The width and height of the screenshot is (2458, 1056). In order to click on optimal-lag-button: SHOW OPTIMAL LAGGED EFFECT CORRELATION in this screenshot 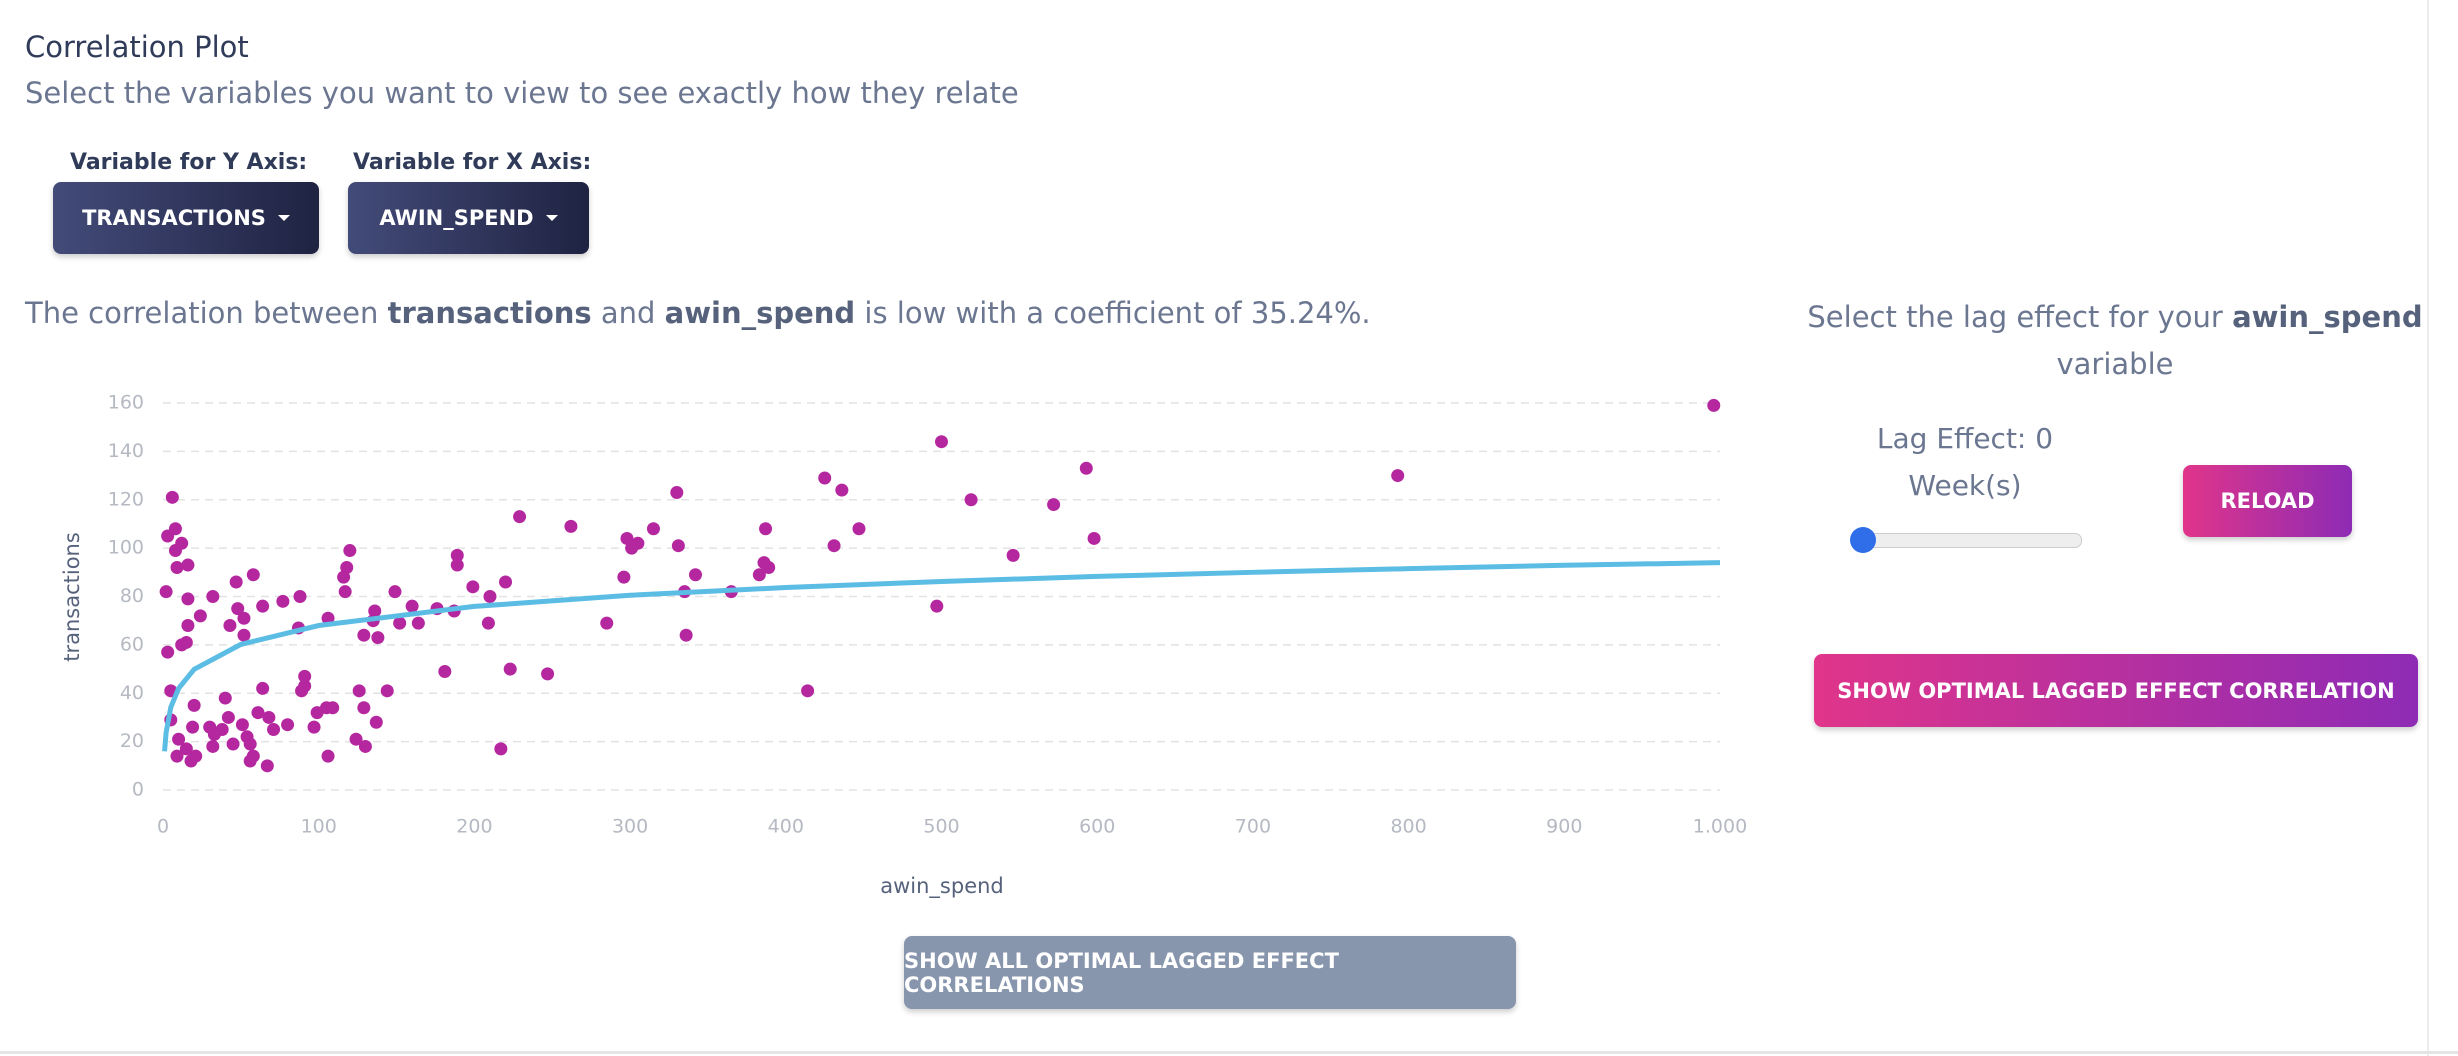, I will do `click(2116, 690)`.